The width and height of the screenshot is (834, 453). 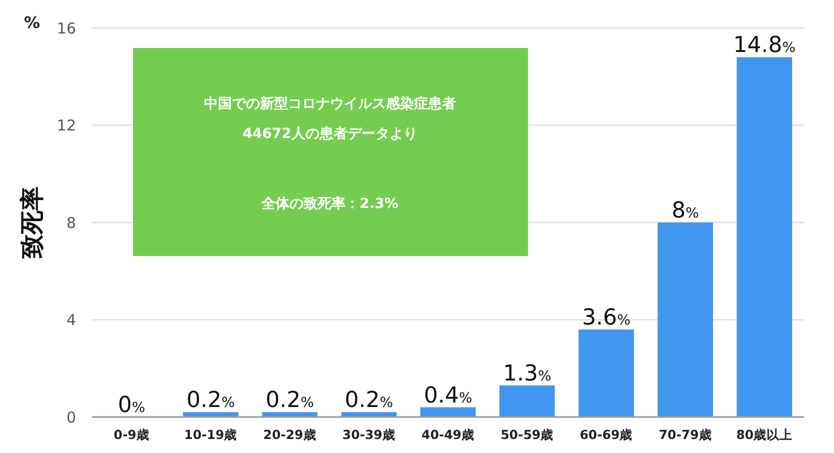 What do you see at coordinates (685, 211) in the screenshot?
I see `data-label: 8%` at bounding box center [685, 211].